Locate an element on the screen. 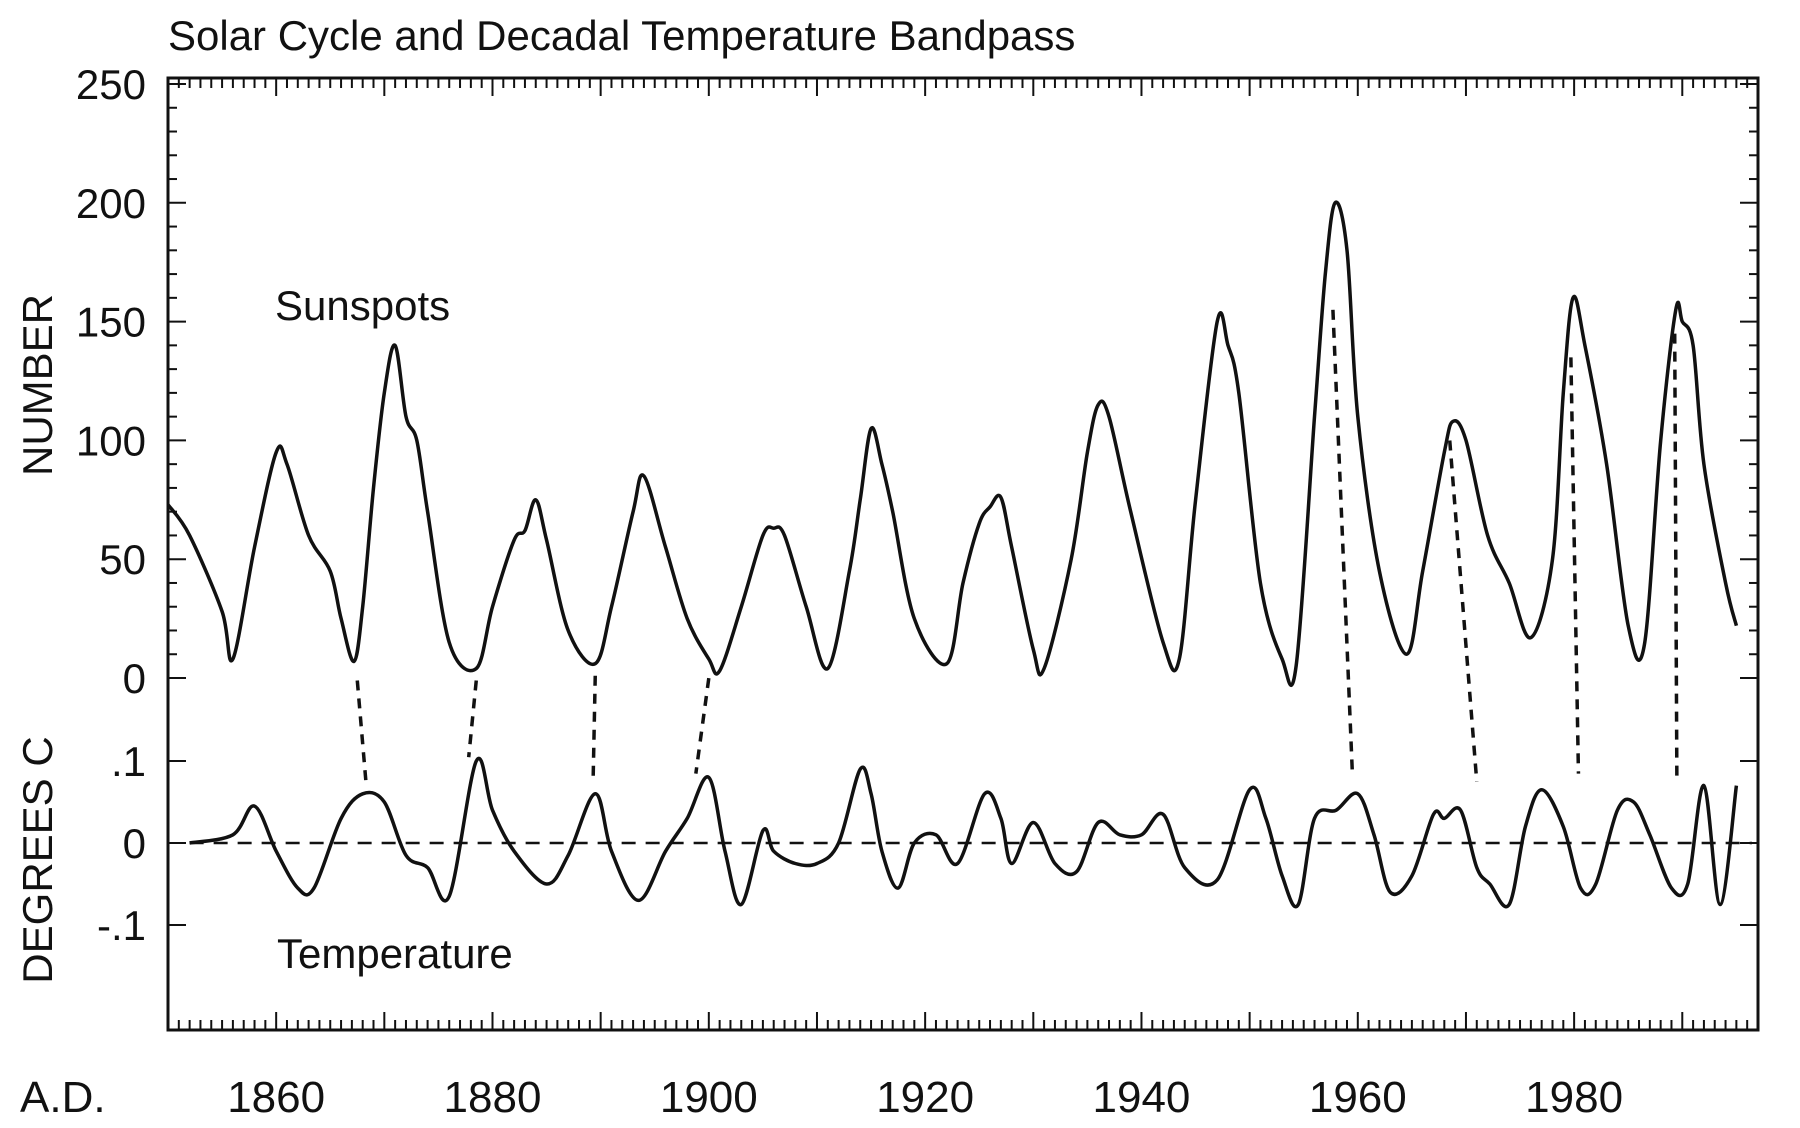 This screenshot has height=1128, width=1800. series-line-temperature is located at coordinates (964, 832).